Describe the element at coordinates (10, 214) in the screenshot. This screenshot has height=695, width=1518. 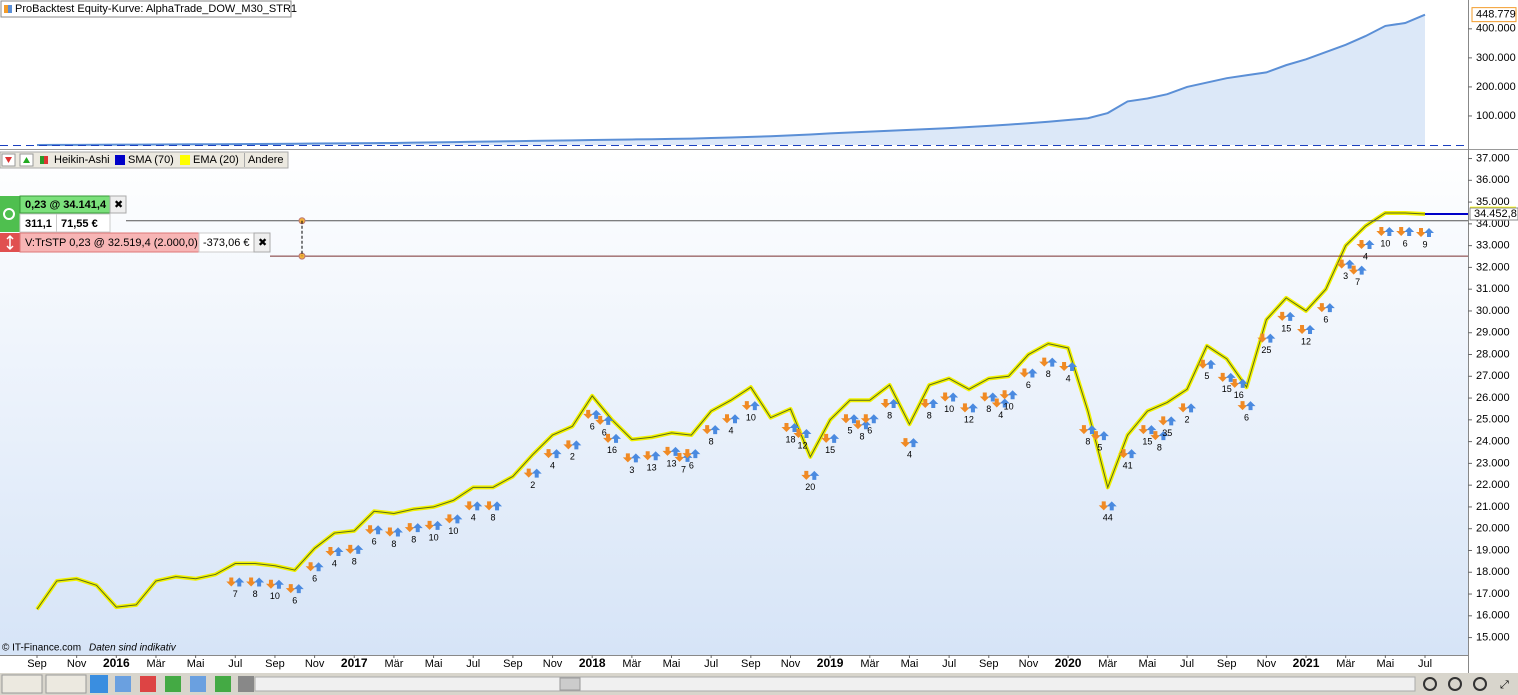
I see `position-icon` at that location.